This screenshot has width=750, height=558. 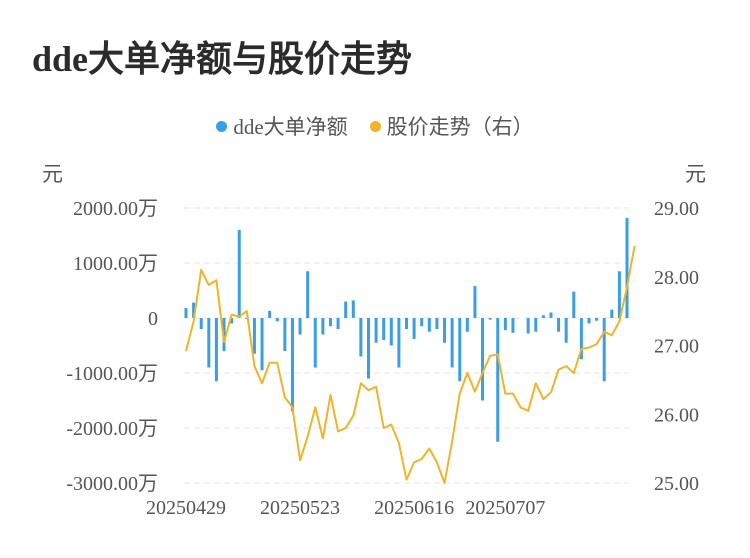 What do you see at coordinates (186, 508) in the screenshot?
I see `x-axis-tick-label: 20250429` at bounding box center [186, 508].